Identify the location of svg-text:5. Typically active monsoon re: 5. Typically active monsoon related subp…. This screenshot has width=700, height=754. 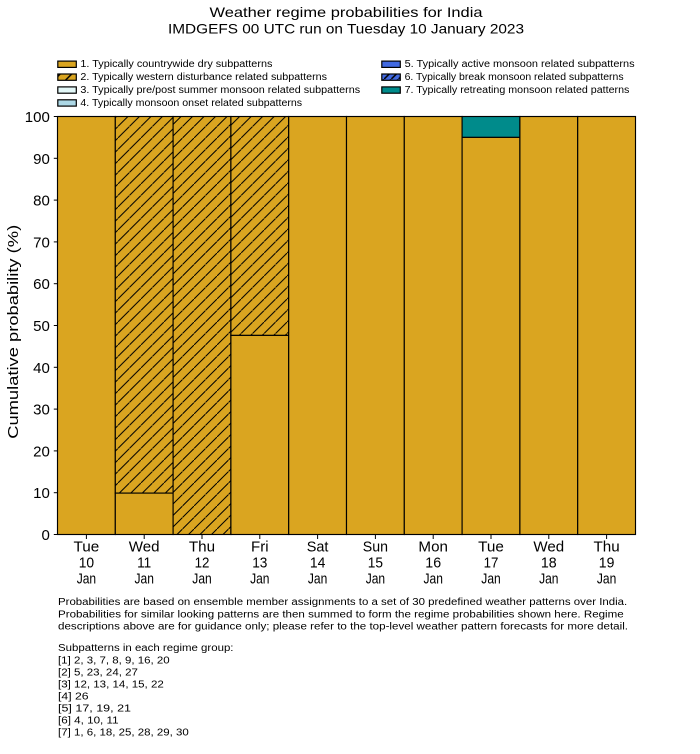
(520, 64).